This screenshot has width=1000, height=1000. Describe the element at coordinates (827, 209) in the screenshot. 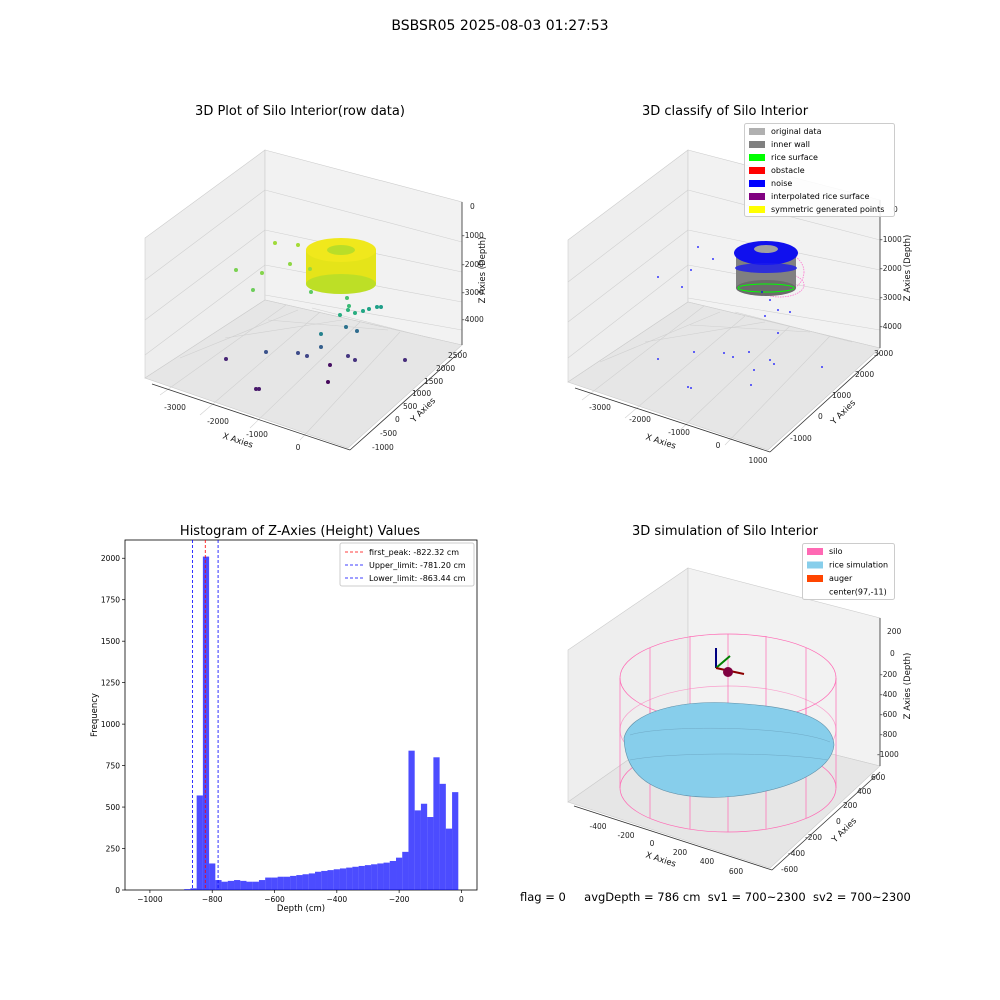

I see `legend-label: symmetric generated points` at that location.